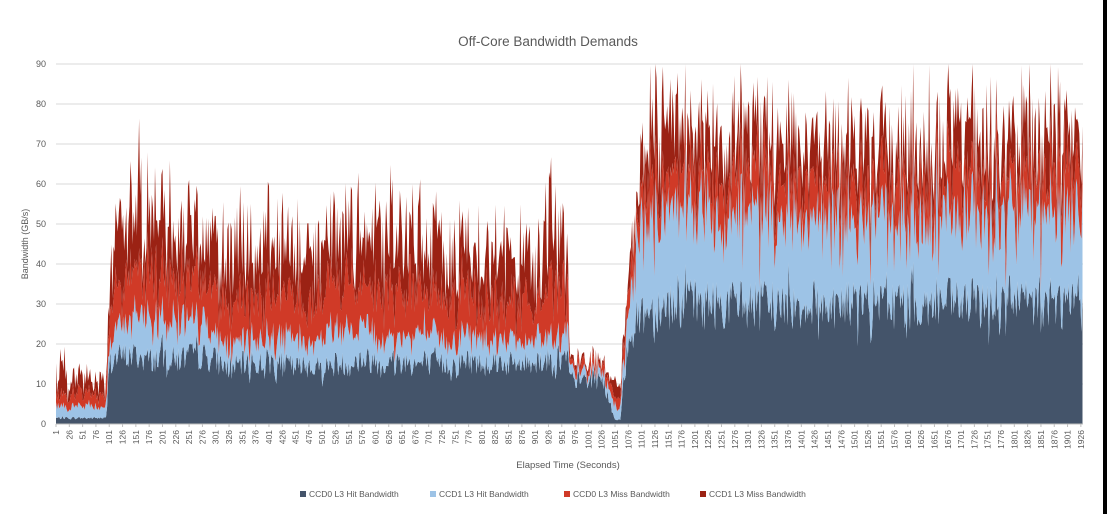 The image size is (1107, 519). I want to click on x-tick-label: 26, so click(69, 435).